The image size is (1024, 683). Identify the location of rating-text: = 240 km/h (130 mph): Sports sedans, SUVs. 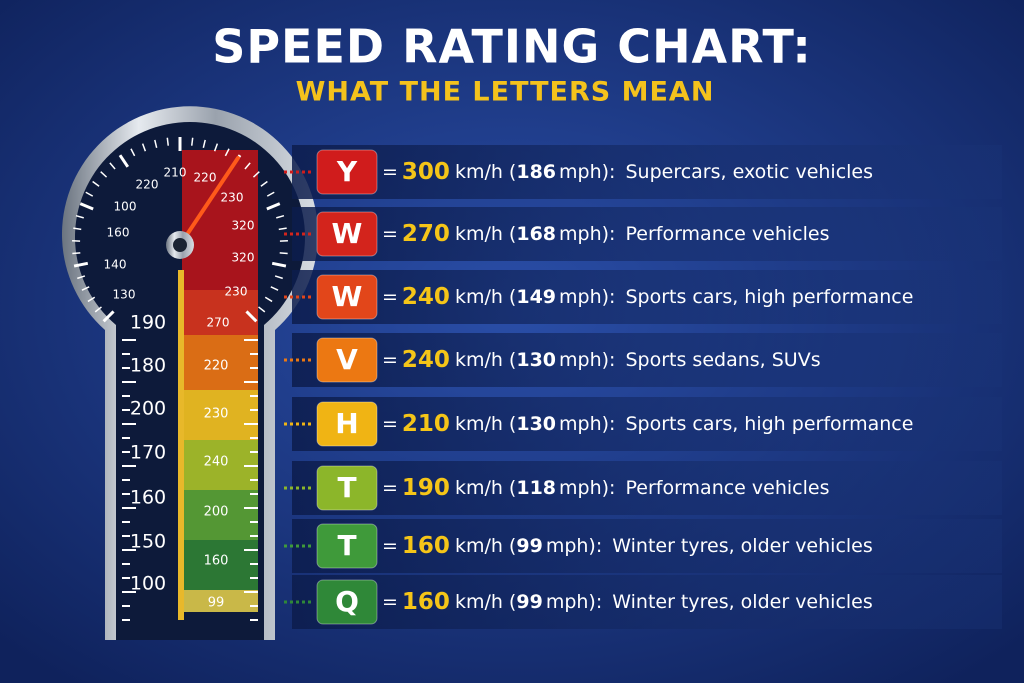
(601, 360).